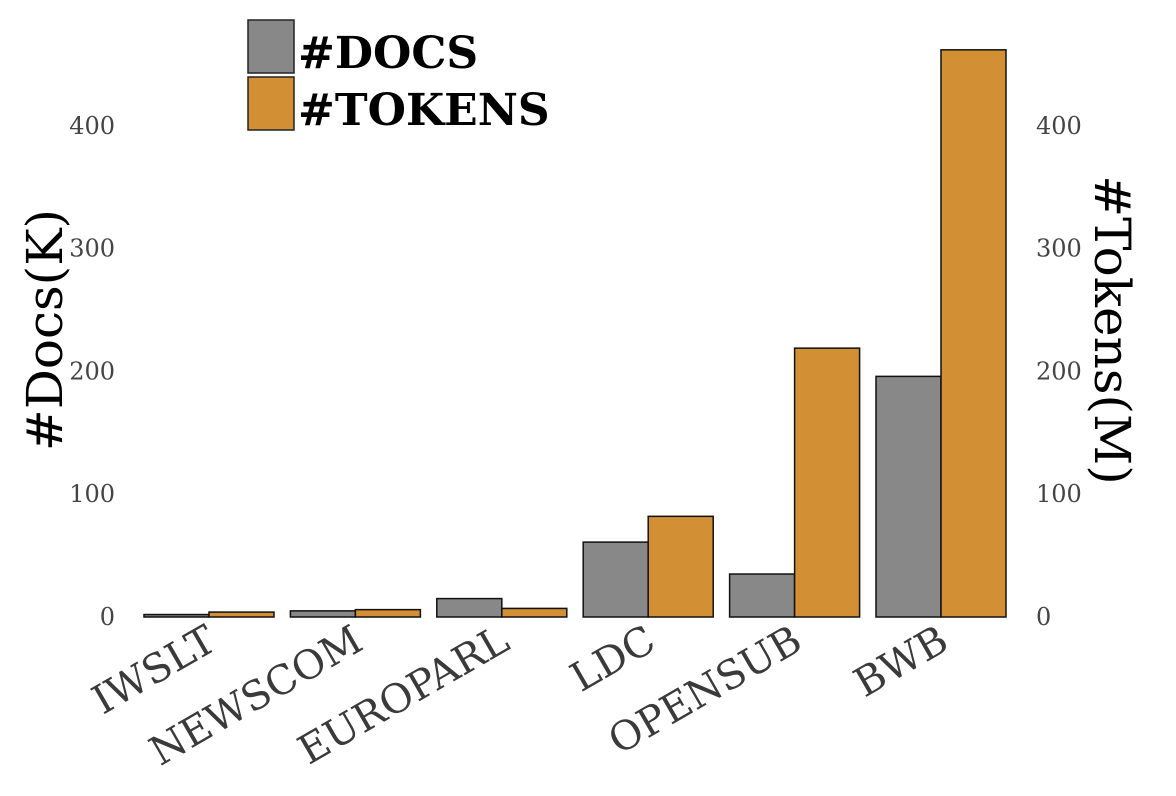 The image size is (1176, 796). What do you see at coordinates (271, 46) in the screenshot?
I see `legend-swatch-docs` at bounding box center [271, 46].